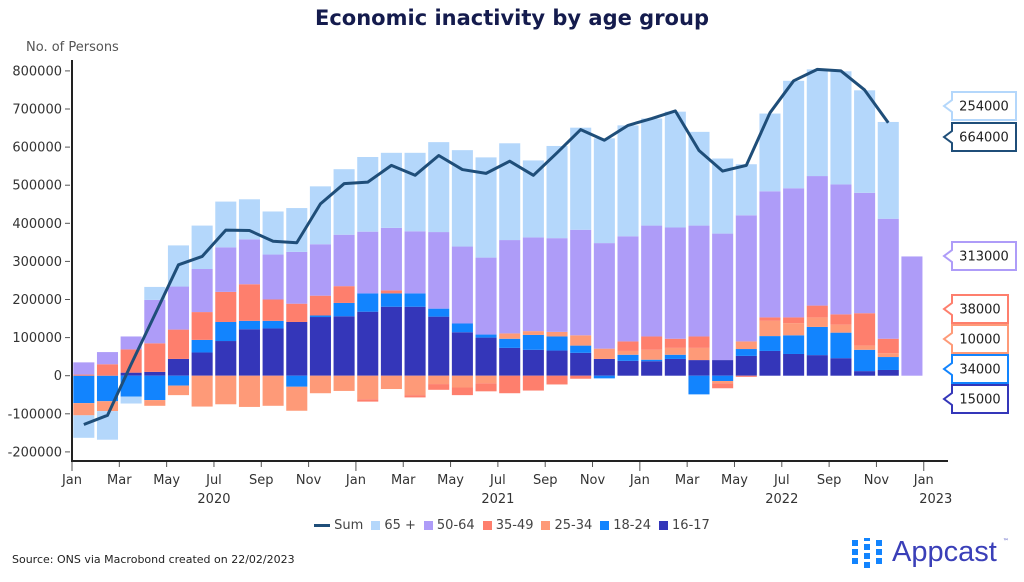  What do you see at coordinates (497, 480) in the screenshot?
I see `x-tick-label: Jul` at bounding box center [497, 480].